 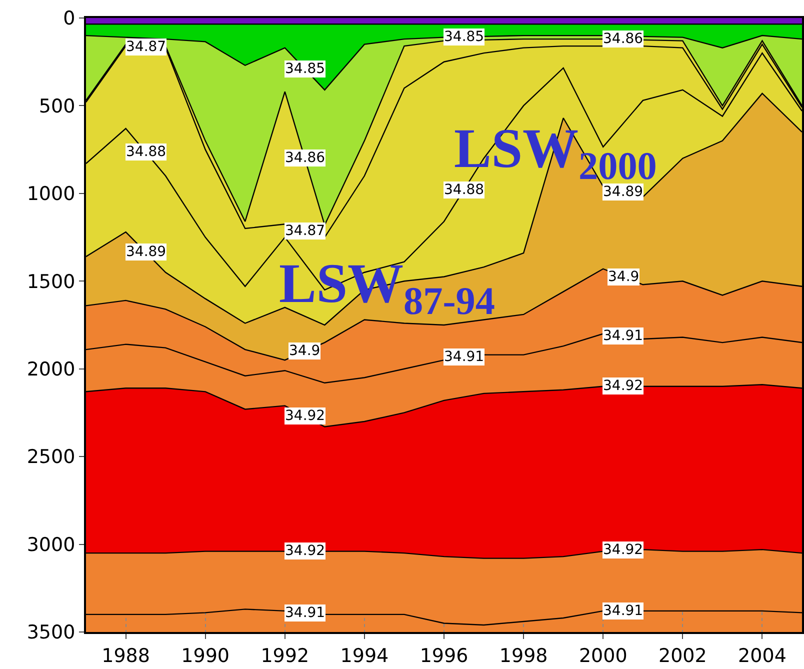 I want to click on series-label: 34.86, so click(x=623, y=39).